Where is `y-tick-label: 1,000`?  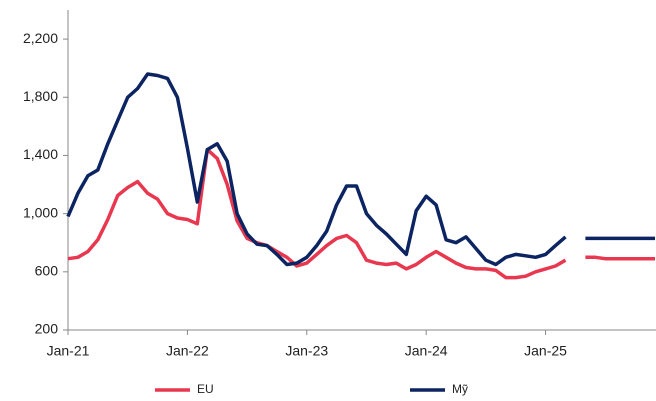 y-tick-label: 1,000 is located at coordinates (40, 212).